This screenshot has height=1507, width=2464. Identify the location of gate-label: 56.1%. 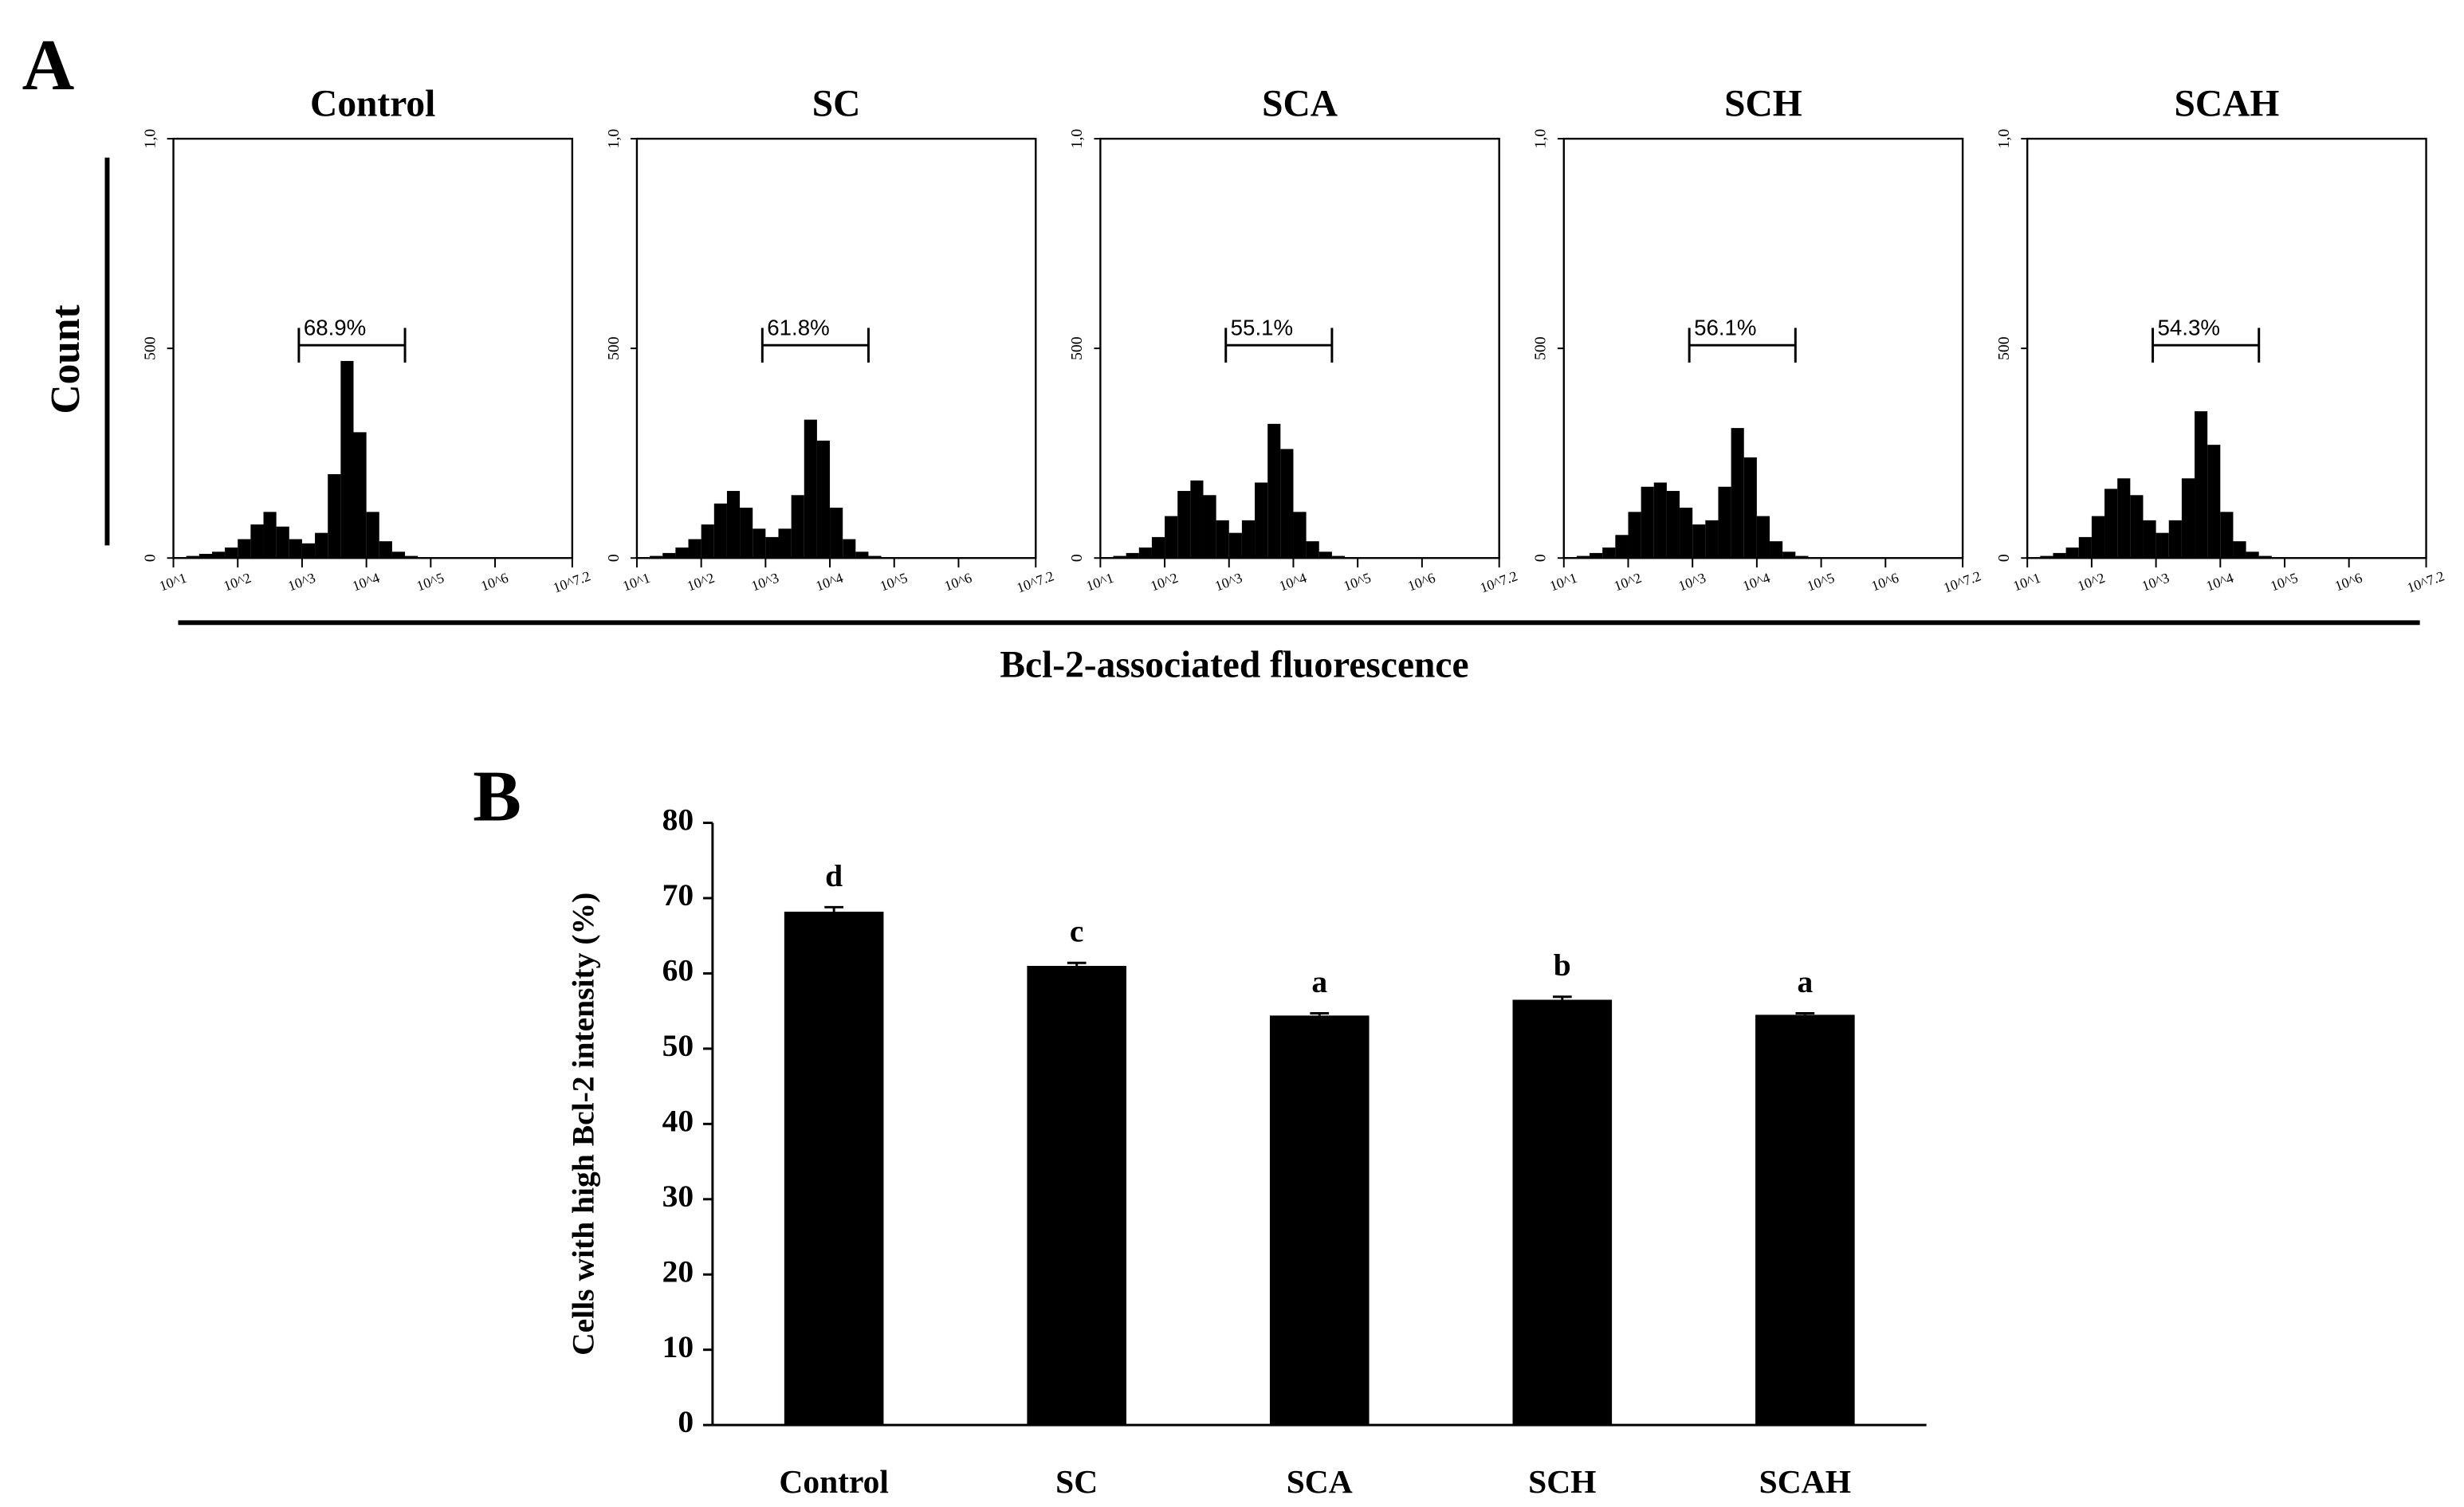
(1725, 328).